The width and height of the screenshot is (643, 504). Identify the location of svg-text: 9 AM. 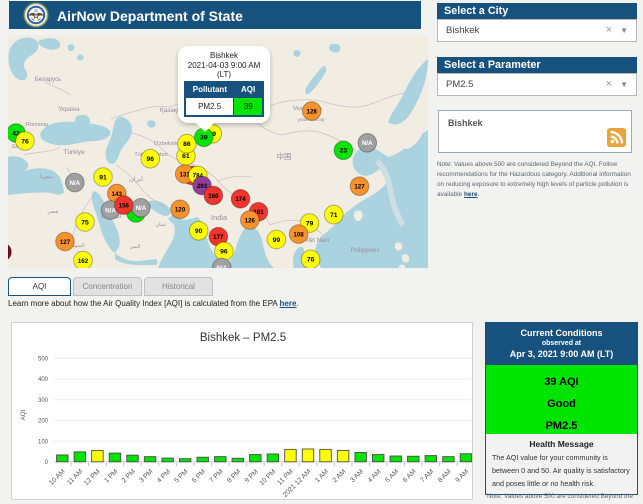
(462, 476).